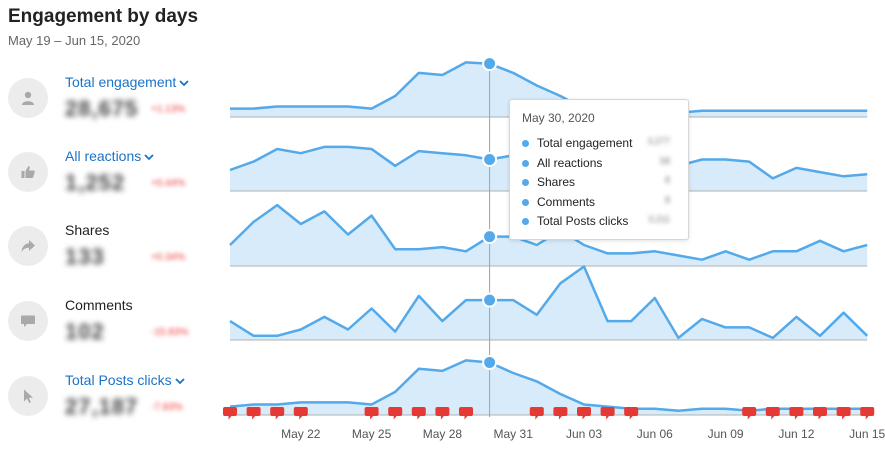 The width and height of the screenshot is (885, 450). I want to click on tooltip-value: 3,277, so click(658, 141).